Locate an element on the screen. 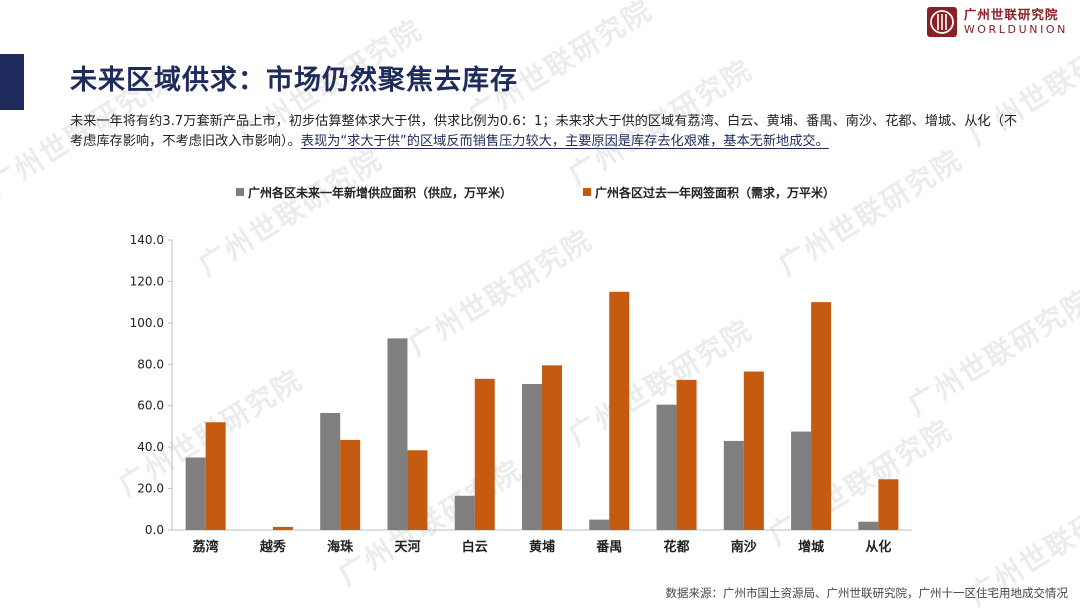  logo-cn-text: 广州世联研究院 is located at coordinates (1011, 14).